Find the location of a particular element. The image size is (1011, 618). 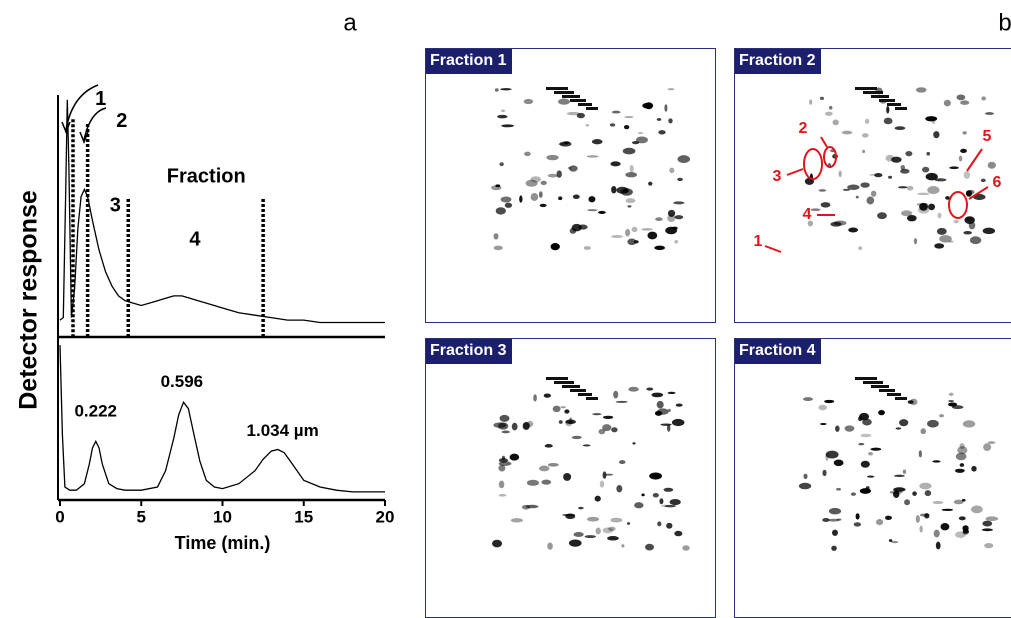

gel-panel: Fraction 4 is located at coordinates (872, 478).